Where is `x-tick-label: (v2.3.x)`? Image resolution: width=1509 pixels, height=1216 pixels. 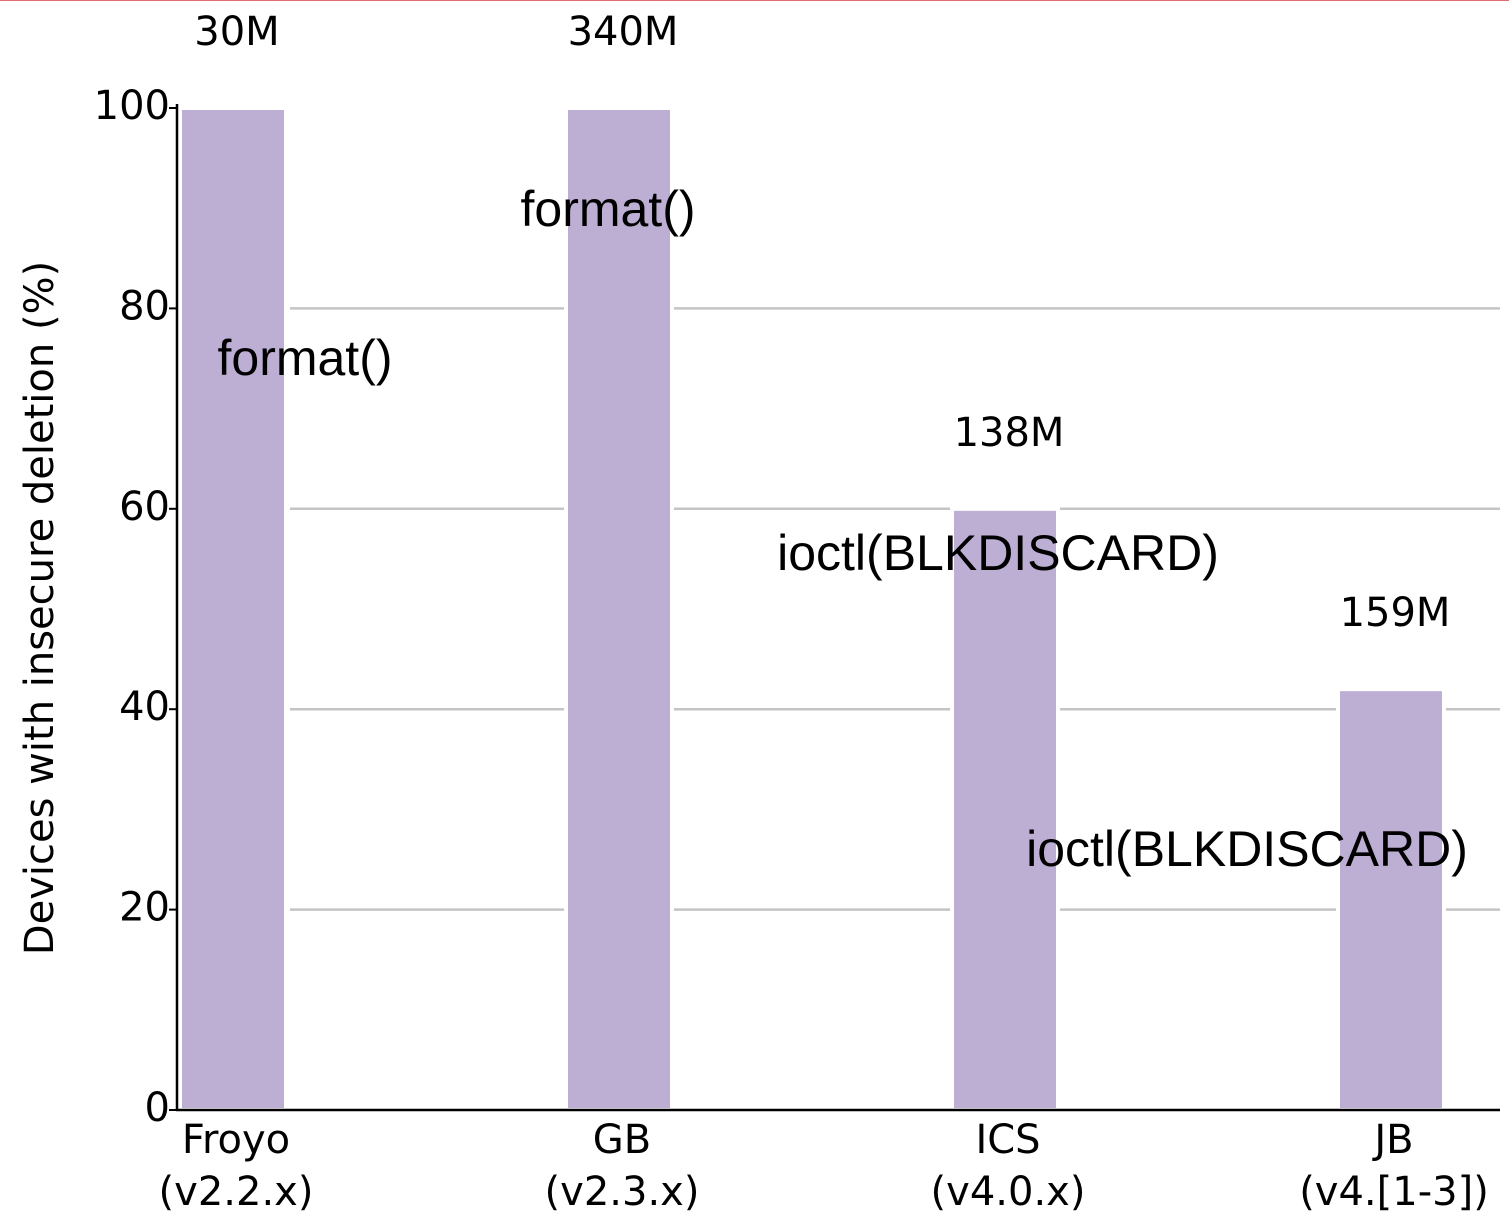 x-tick-label: (v2.3.x) is located at coordinates (622, 1192).